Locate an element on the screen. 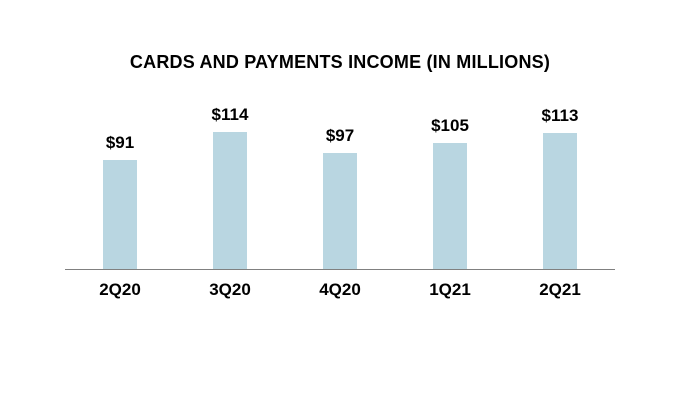  bar-column: $114 is located at coordinates (230, 181).